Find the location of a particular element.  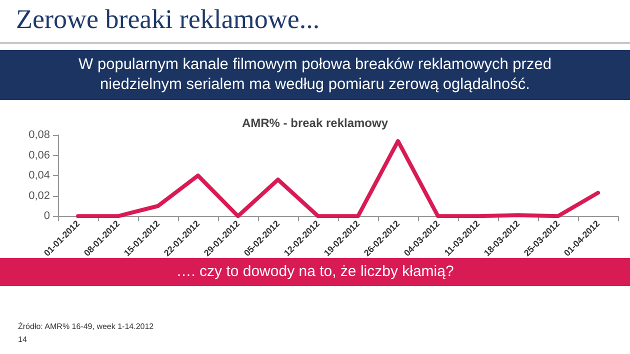

y-tick-label: 0,04 is located at coordinates (39, 176).